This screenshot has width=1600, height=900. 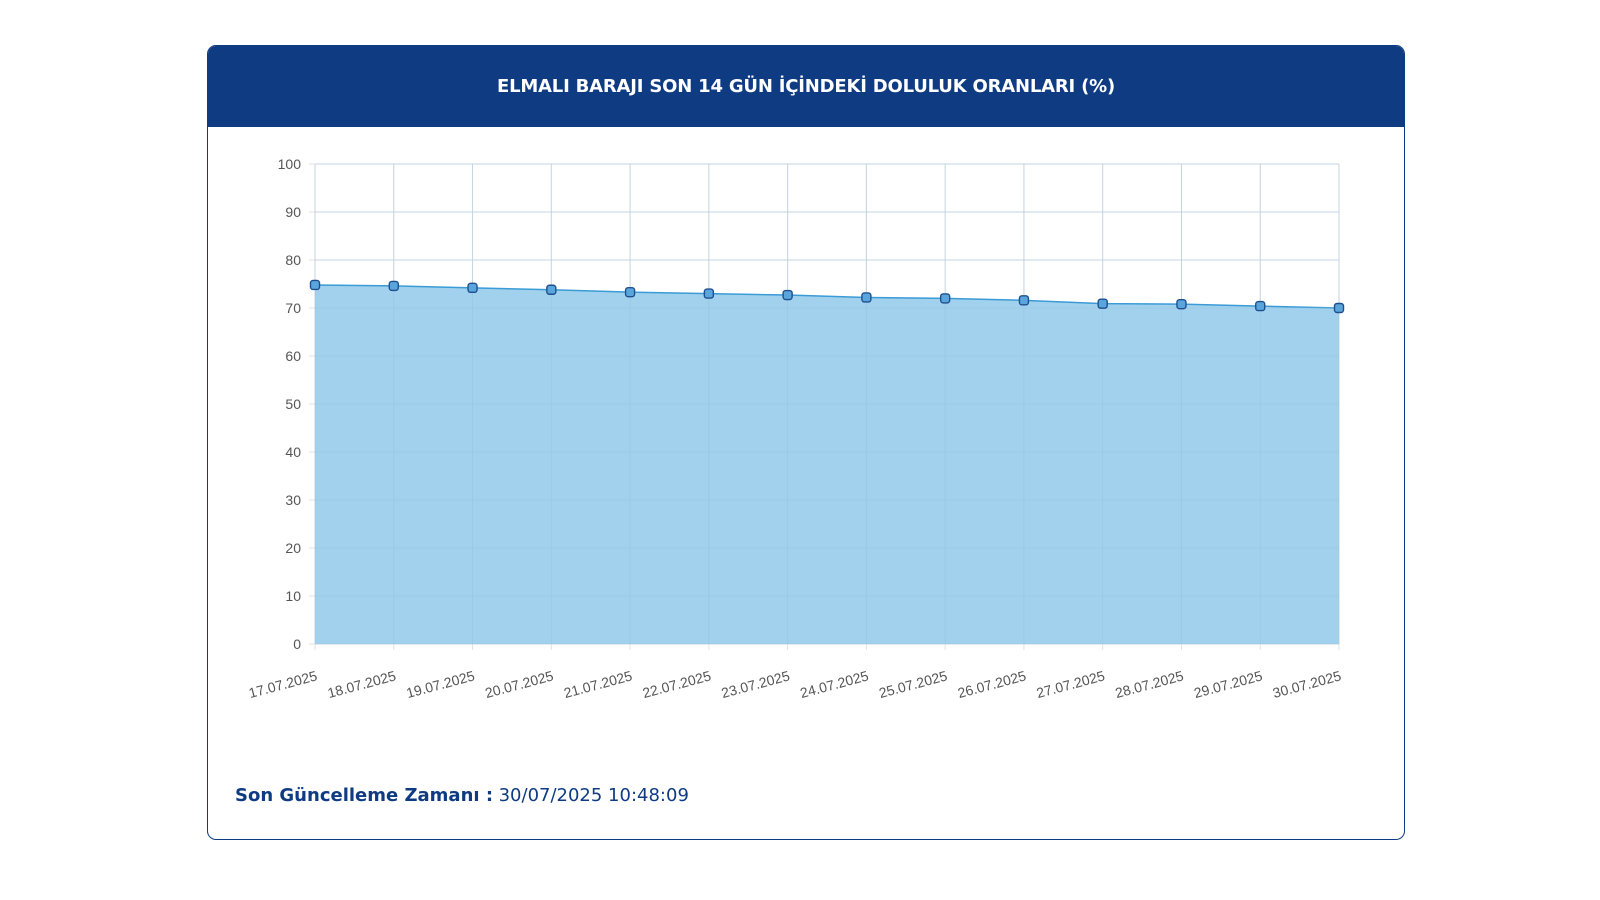 I want to click on last-update-value: 30/07/2025 10:48:09, so click(x=593, y=795).